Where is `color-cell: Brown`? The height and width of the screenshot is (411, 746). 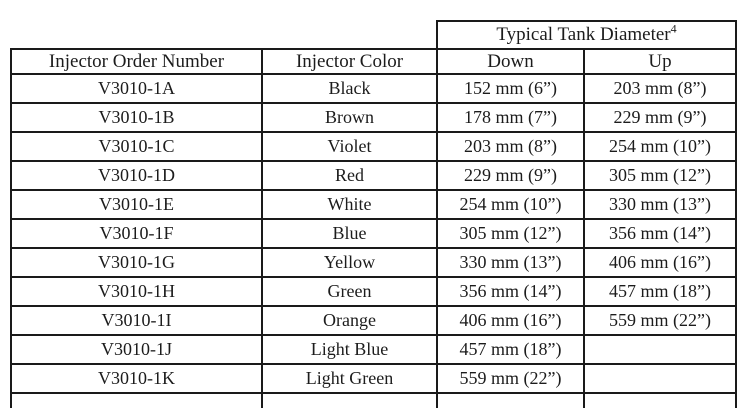
color-cell: Brown is located at coordinates (349, 117).